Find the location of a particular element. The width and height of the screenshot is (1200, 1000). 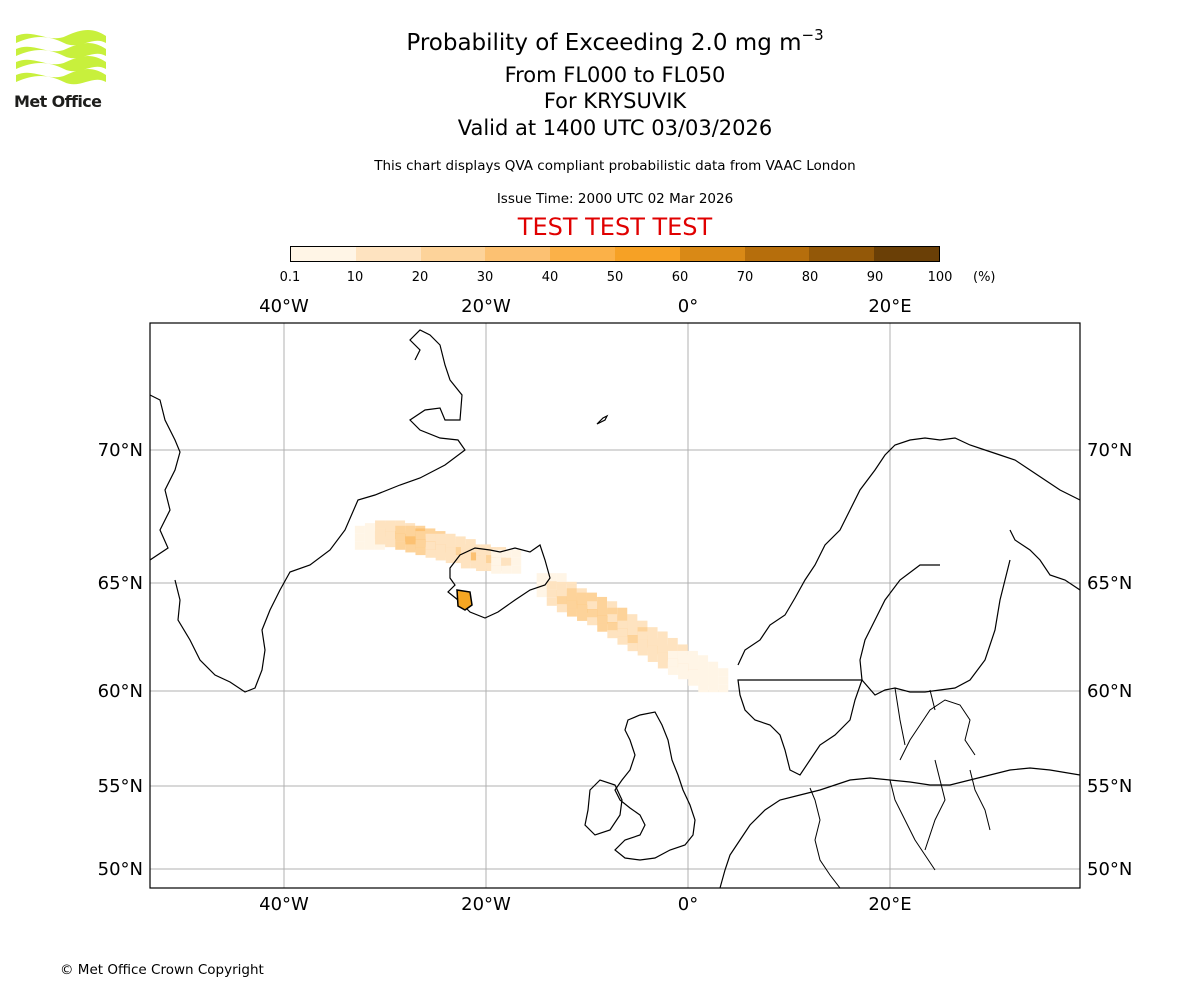

logo-wordmark: Met Office is located at coordinates (58, 101).